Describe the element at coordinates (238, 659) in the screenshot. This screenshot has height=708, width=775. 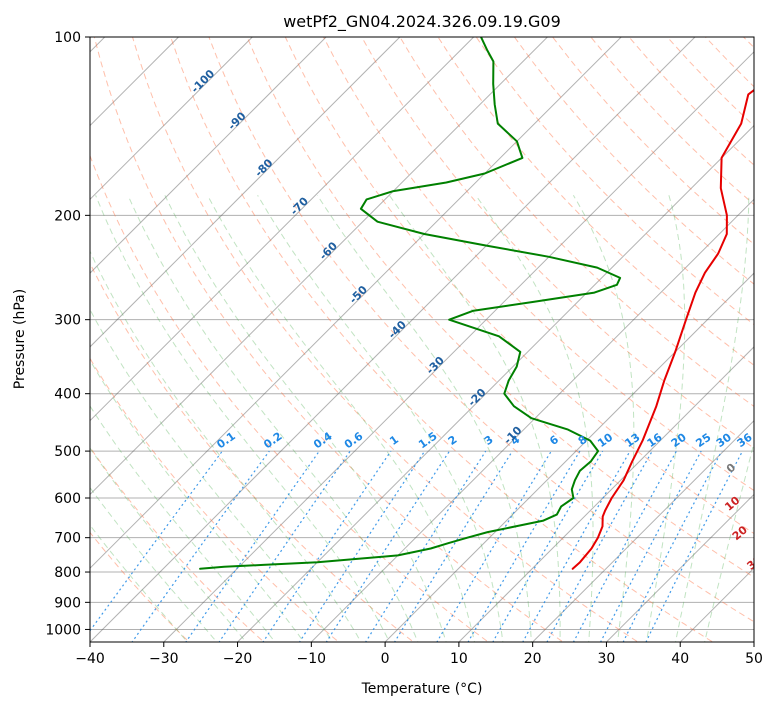
I see `x-tick-label: −20` at that location.